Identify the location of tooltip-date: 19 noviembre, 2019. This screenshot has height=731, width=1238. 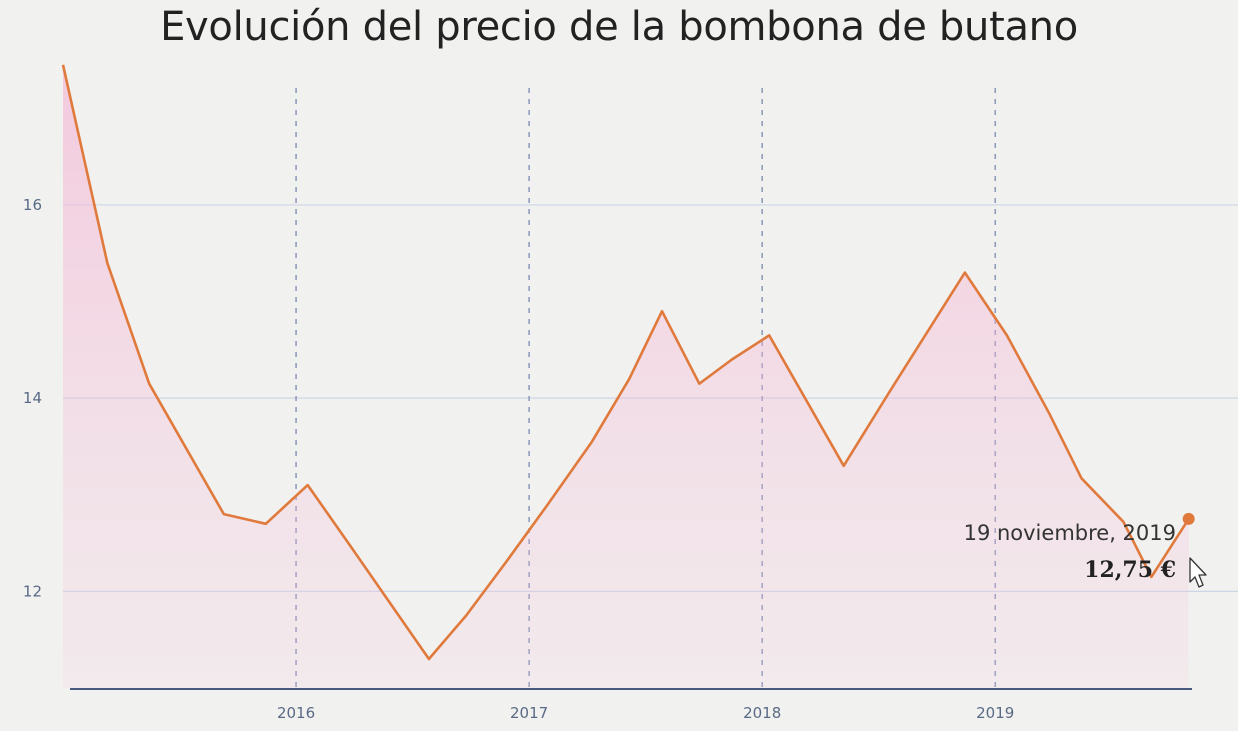
(1070, 533).